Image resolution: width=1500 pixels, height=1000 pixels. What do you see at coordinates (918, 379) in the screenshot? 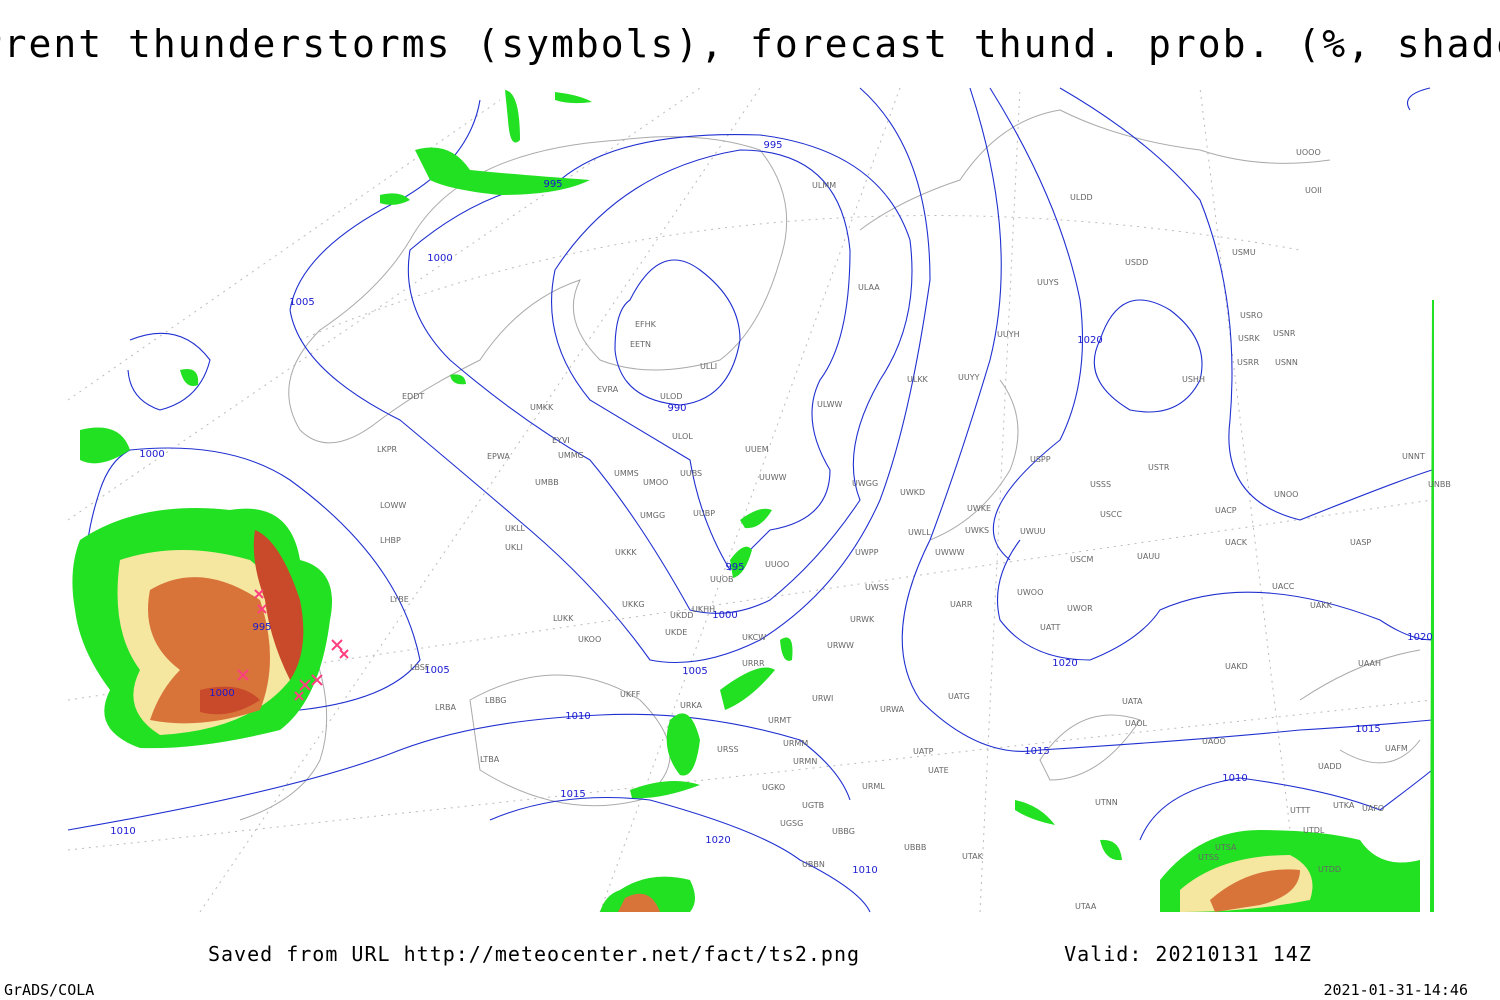
I see `station-code: ULKK` at bounding box center [918, 379].